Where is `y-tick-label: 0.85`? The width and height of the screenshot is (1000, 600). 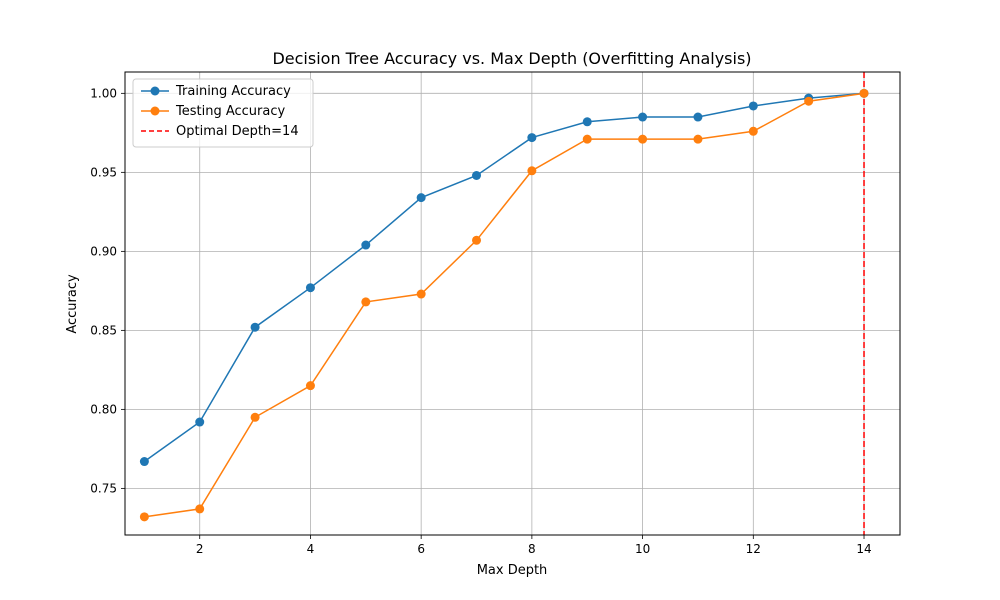
y-tick-label: 0.85 is located at coordinates (103, 330).